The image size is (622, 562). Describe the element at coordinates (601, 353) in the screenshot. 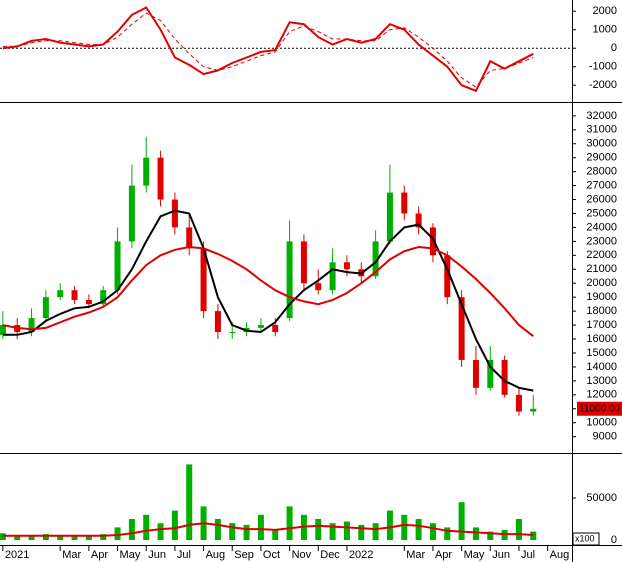

I see `y-tick-label: 15000` at that location.